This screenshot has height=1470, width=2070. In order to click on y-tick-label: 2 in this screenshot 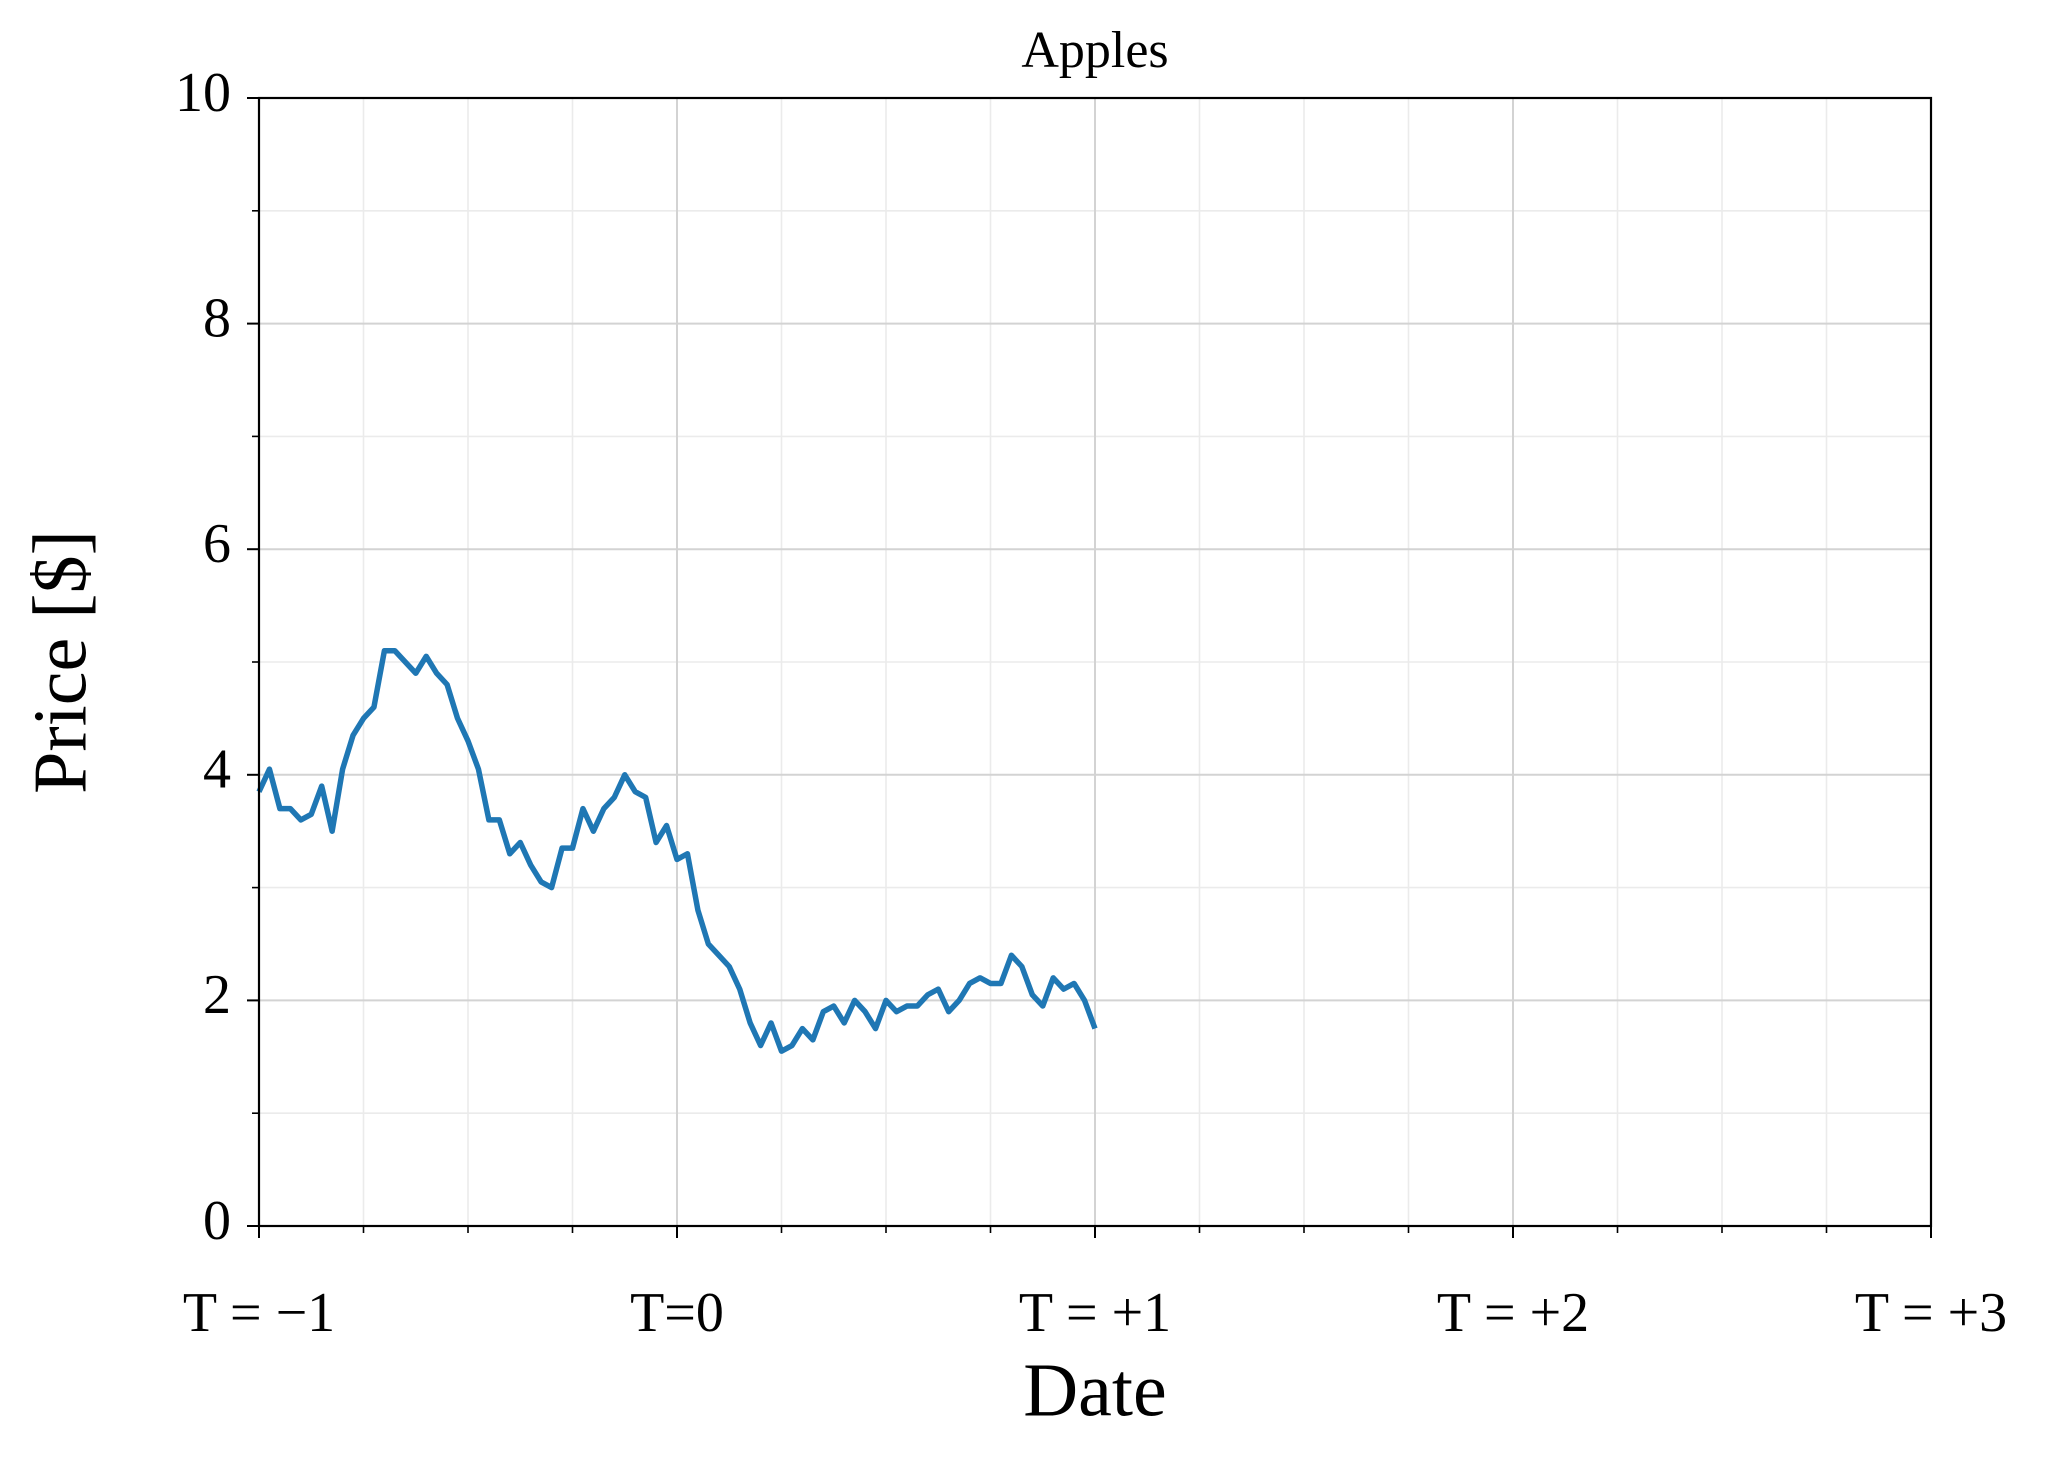, I will do `click(217, 995)`.